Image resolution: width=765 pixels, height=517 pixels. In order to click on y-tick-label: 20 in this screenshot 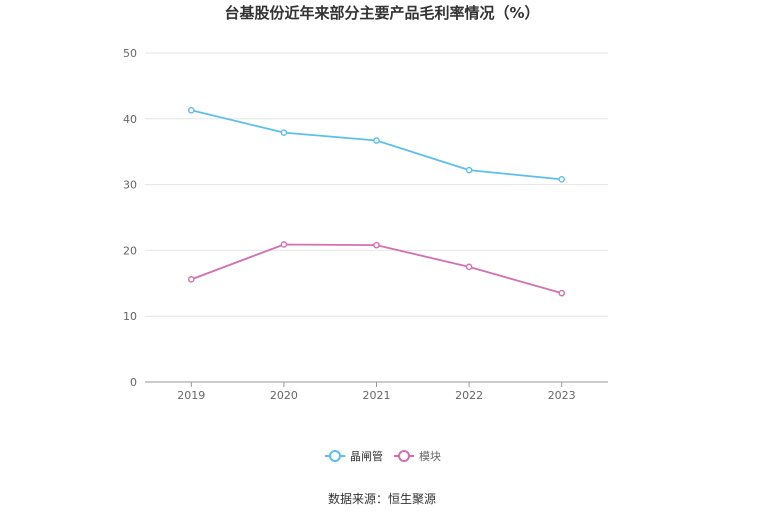, I will do `click(130, 250)`.